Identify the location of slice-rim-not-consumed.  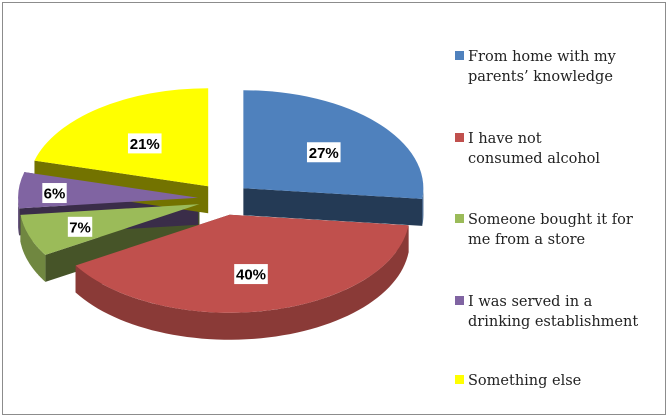
(242, 282).